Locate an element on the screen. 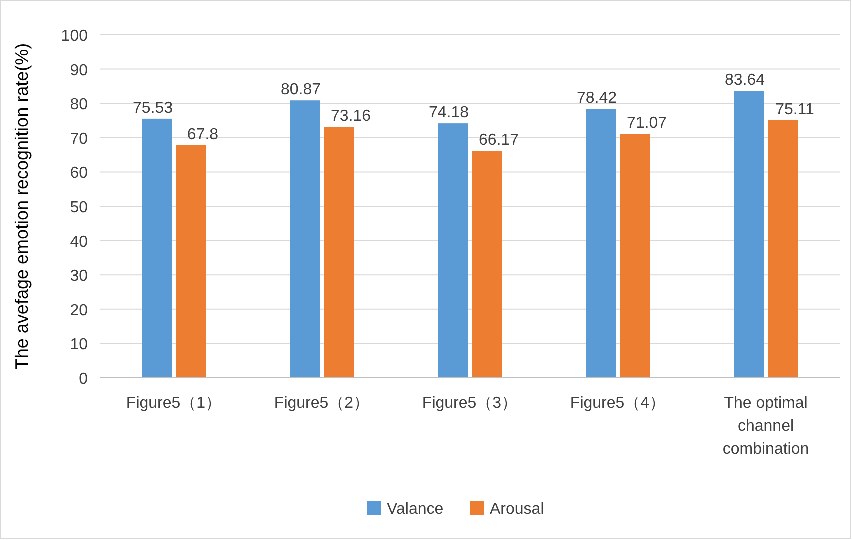  y-tick-label: 0 is located at coordinates (83, 379).